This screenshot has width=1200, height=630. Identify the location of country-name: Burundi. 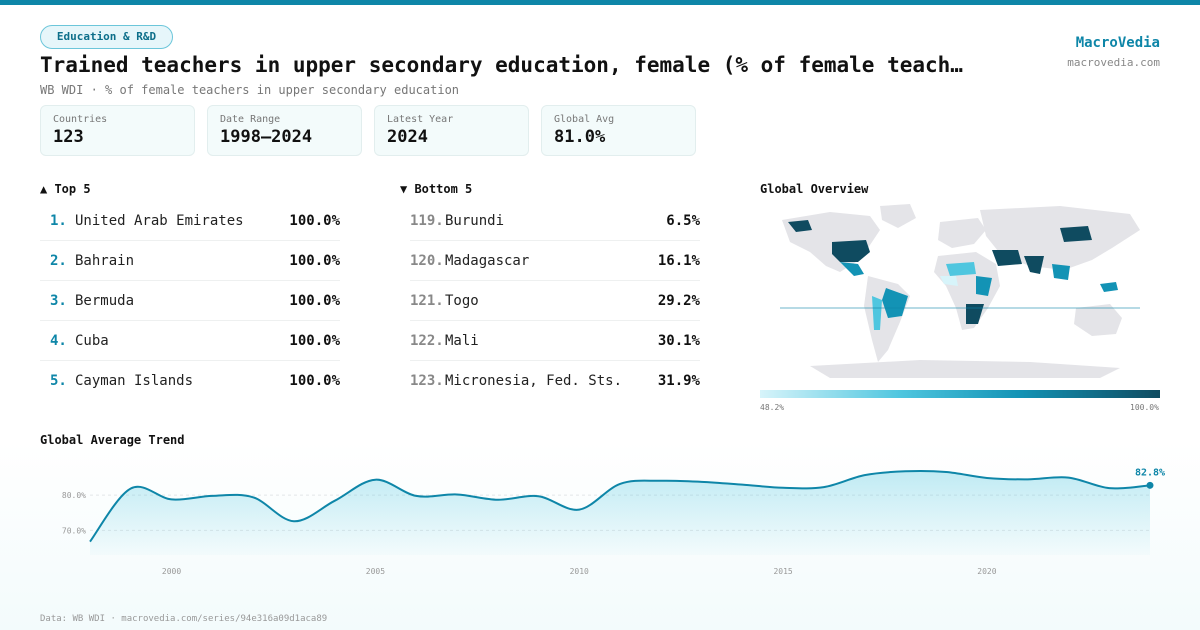
(475, 221).